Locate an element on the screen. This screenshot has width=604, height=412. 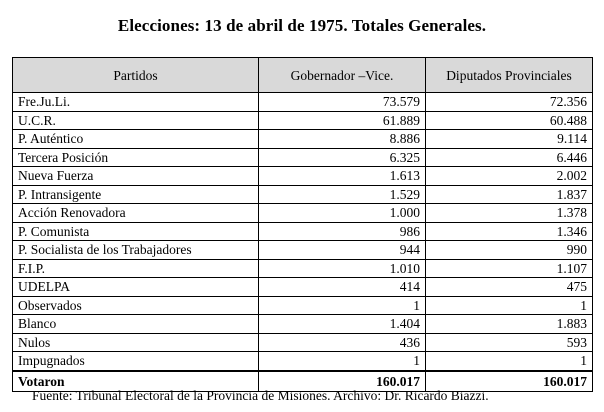
gobernador-votes: 986 is located at coordinates (342, 231).